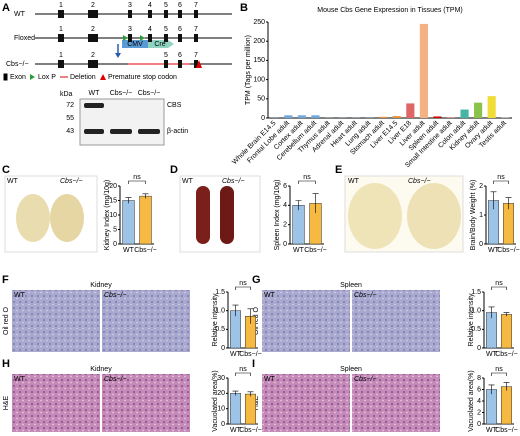  Describe the element at coordinates (220, 292) in the screenshot. I see `y-tick-label: 1.5` at that location.